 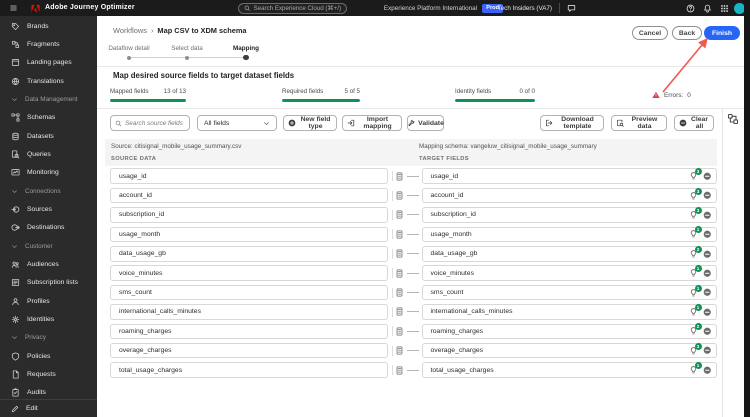 I want to click on tenant-name: Tech Insiders (VA7), so click(x=524, y=8).